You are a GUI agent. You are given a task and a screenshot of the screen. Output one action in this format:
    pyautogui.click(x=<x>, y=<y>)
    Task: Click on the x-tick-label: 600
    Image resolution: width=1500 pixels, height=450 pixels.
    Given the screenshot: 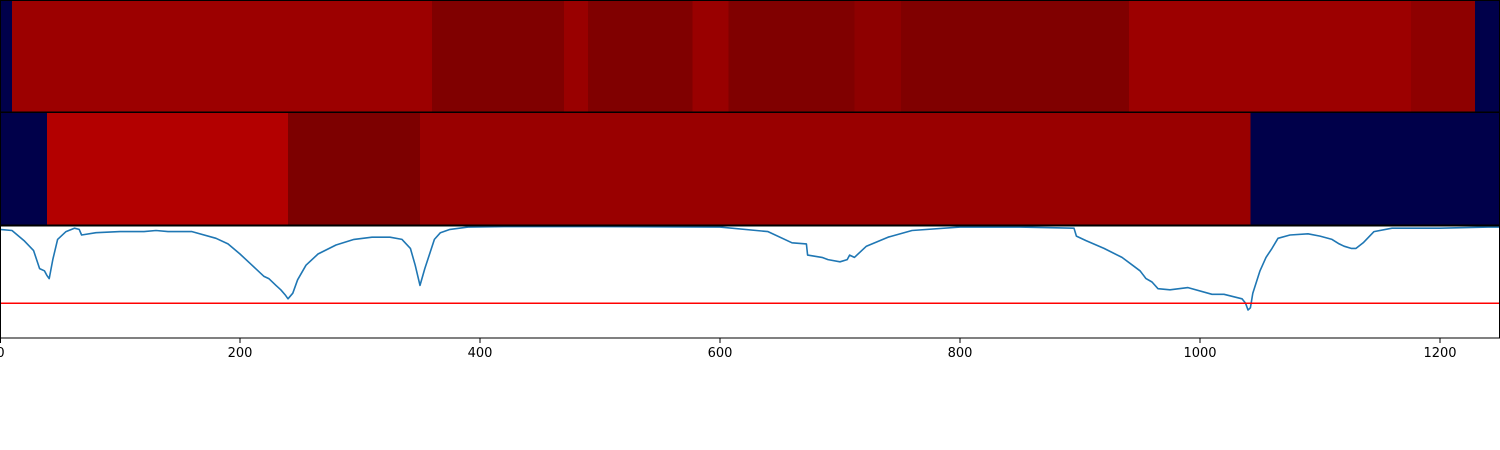 What is the action you would take?
    pyautogui.click(x=720, y=353)
    